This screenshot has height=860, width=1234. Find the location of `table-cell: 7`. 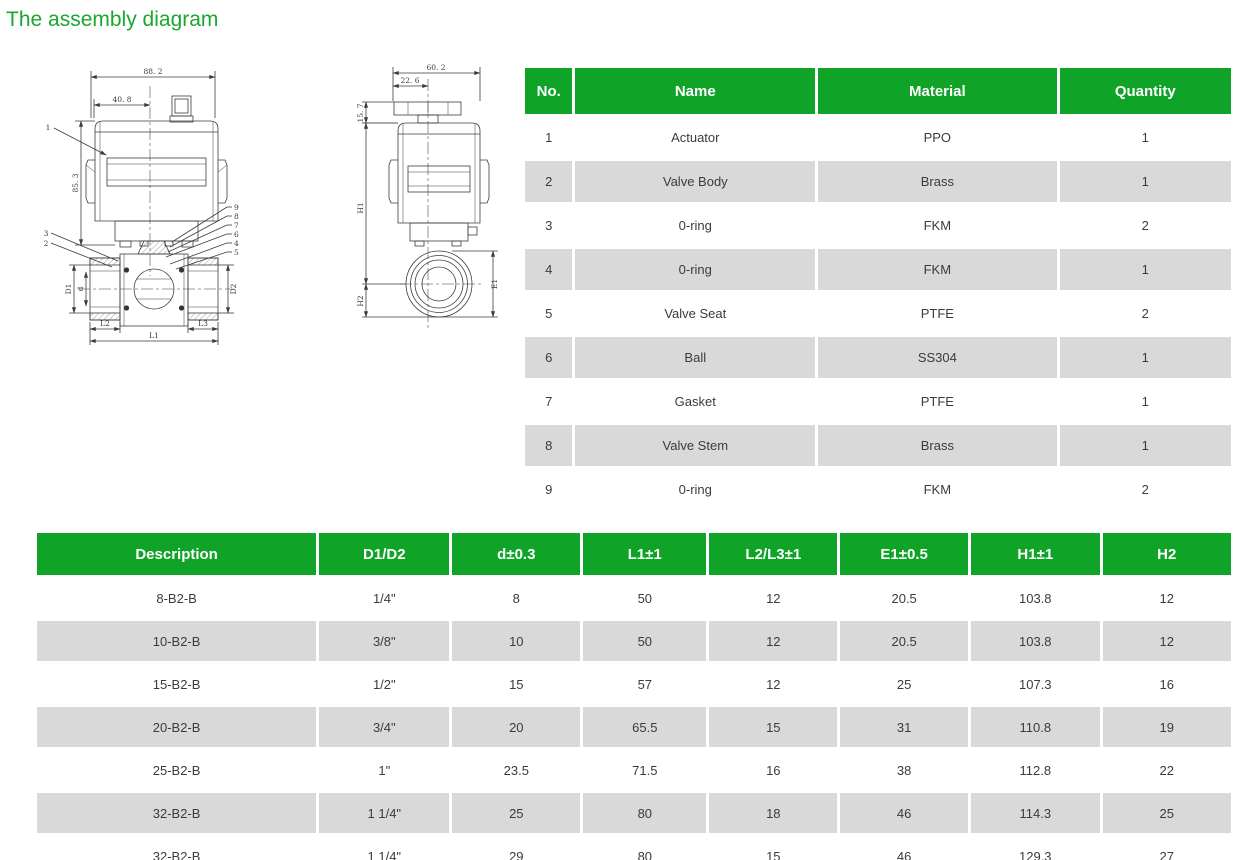

table-cell: 7 is located at coordinates (549, 401).